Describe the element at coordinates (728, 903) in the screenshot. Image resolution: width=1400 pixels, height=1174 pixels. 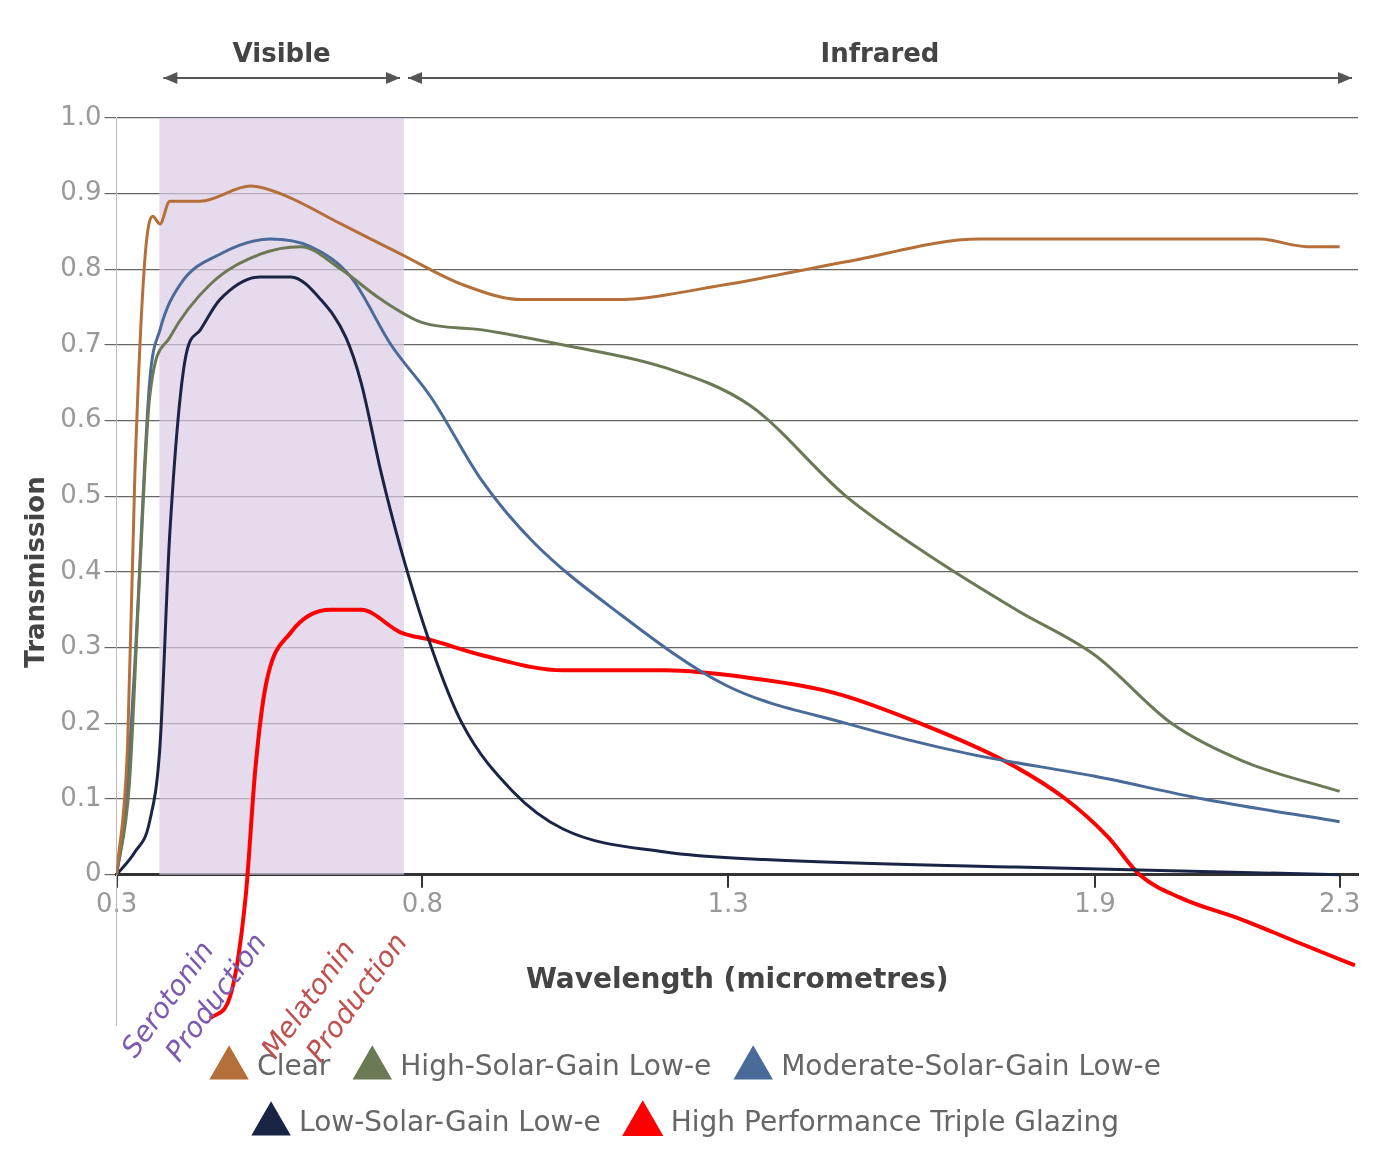
I see `x-tick-label: 1.3` at that location.